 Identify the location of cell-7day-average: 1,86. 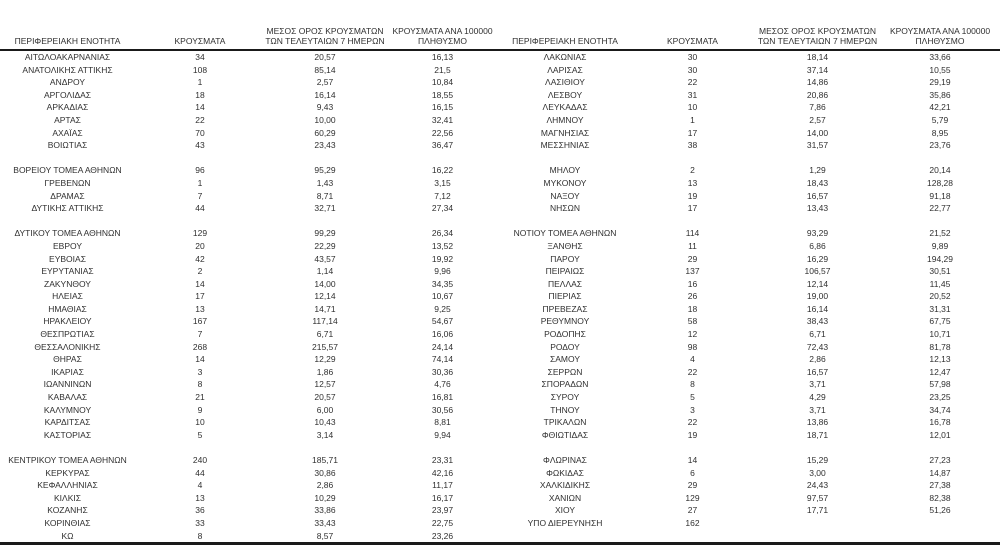
(325, 371).